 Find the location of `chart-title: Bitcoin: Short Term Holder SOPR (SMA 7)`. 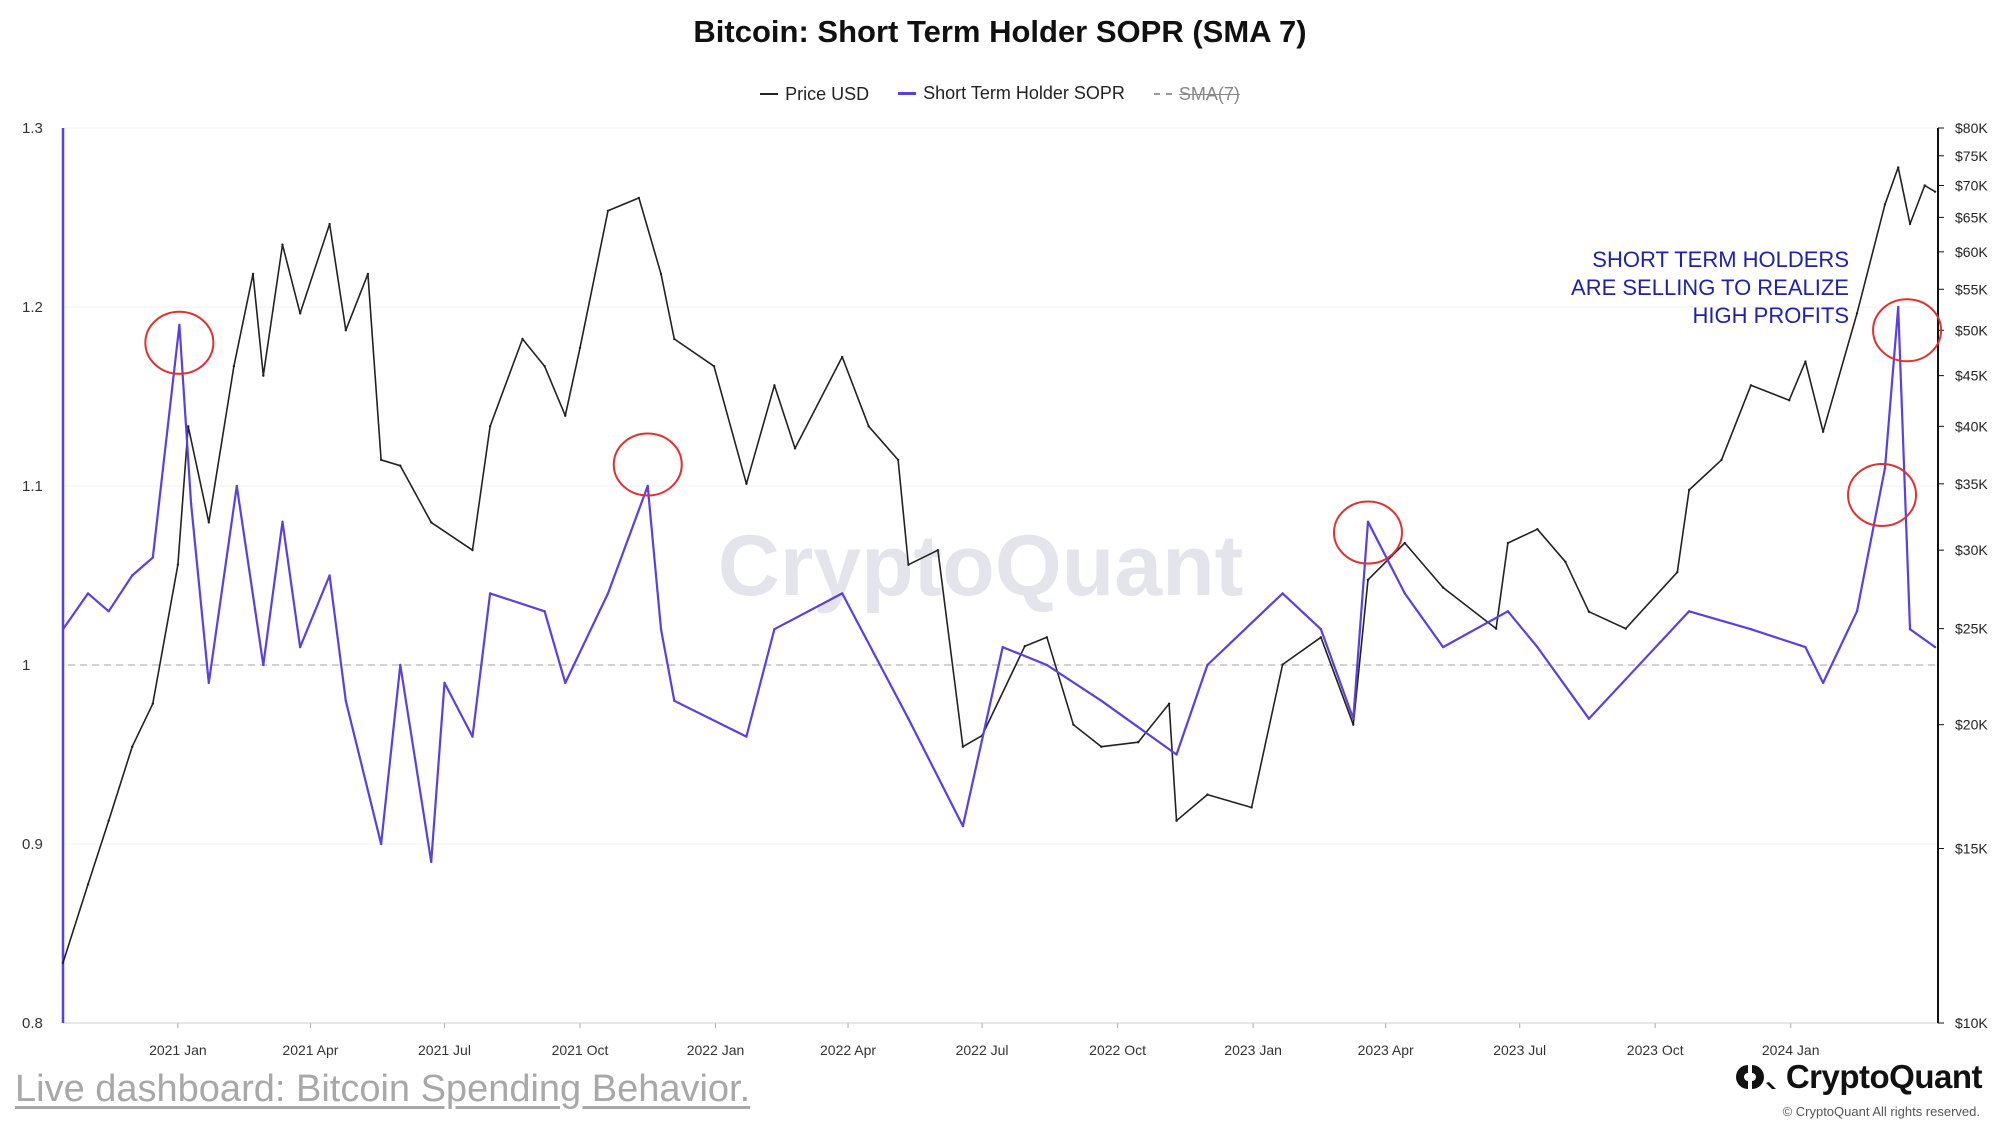

chart-title: Bitcoin: Short Term Holder SOPR (SMA 7) is located at coordinates (1000, 31).